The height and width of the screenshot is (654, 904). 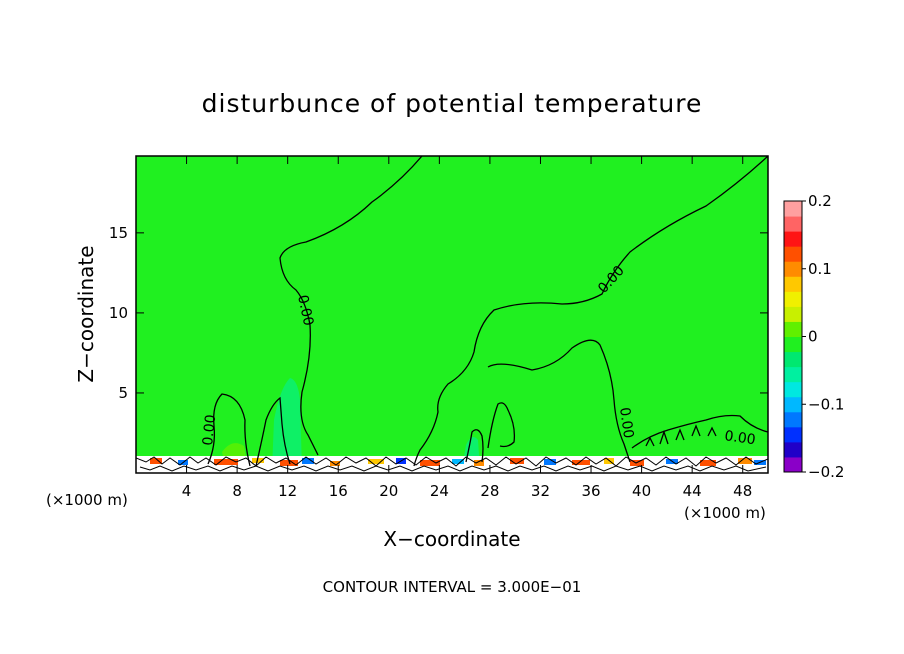 I want to click on colorbar-tick-label: 0, so click(x=813, y=337).